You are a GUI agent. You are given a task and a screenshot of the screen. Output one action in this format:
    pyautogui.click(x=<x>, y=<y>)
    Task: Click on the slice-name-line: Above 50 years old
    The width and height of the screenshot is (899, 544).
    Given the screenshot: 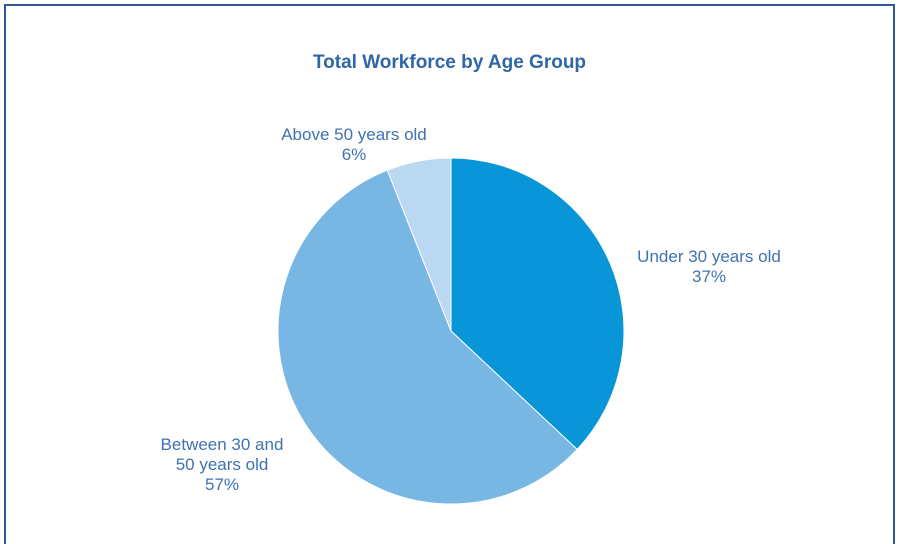 What is the action you would take?
    pyautogui.click(x=354, y=134)
    